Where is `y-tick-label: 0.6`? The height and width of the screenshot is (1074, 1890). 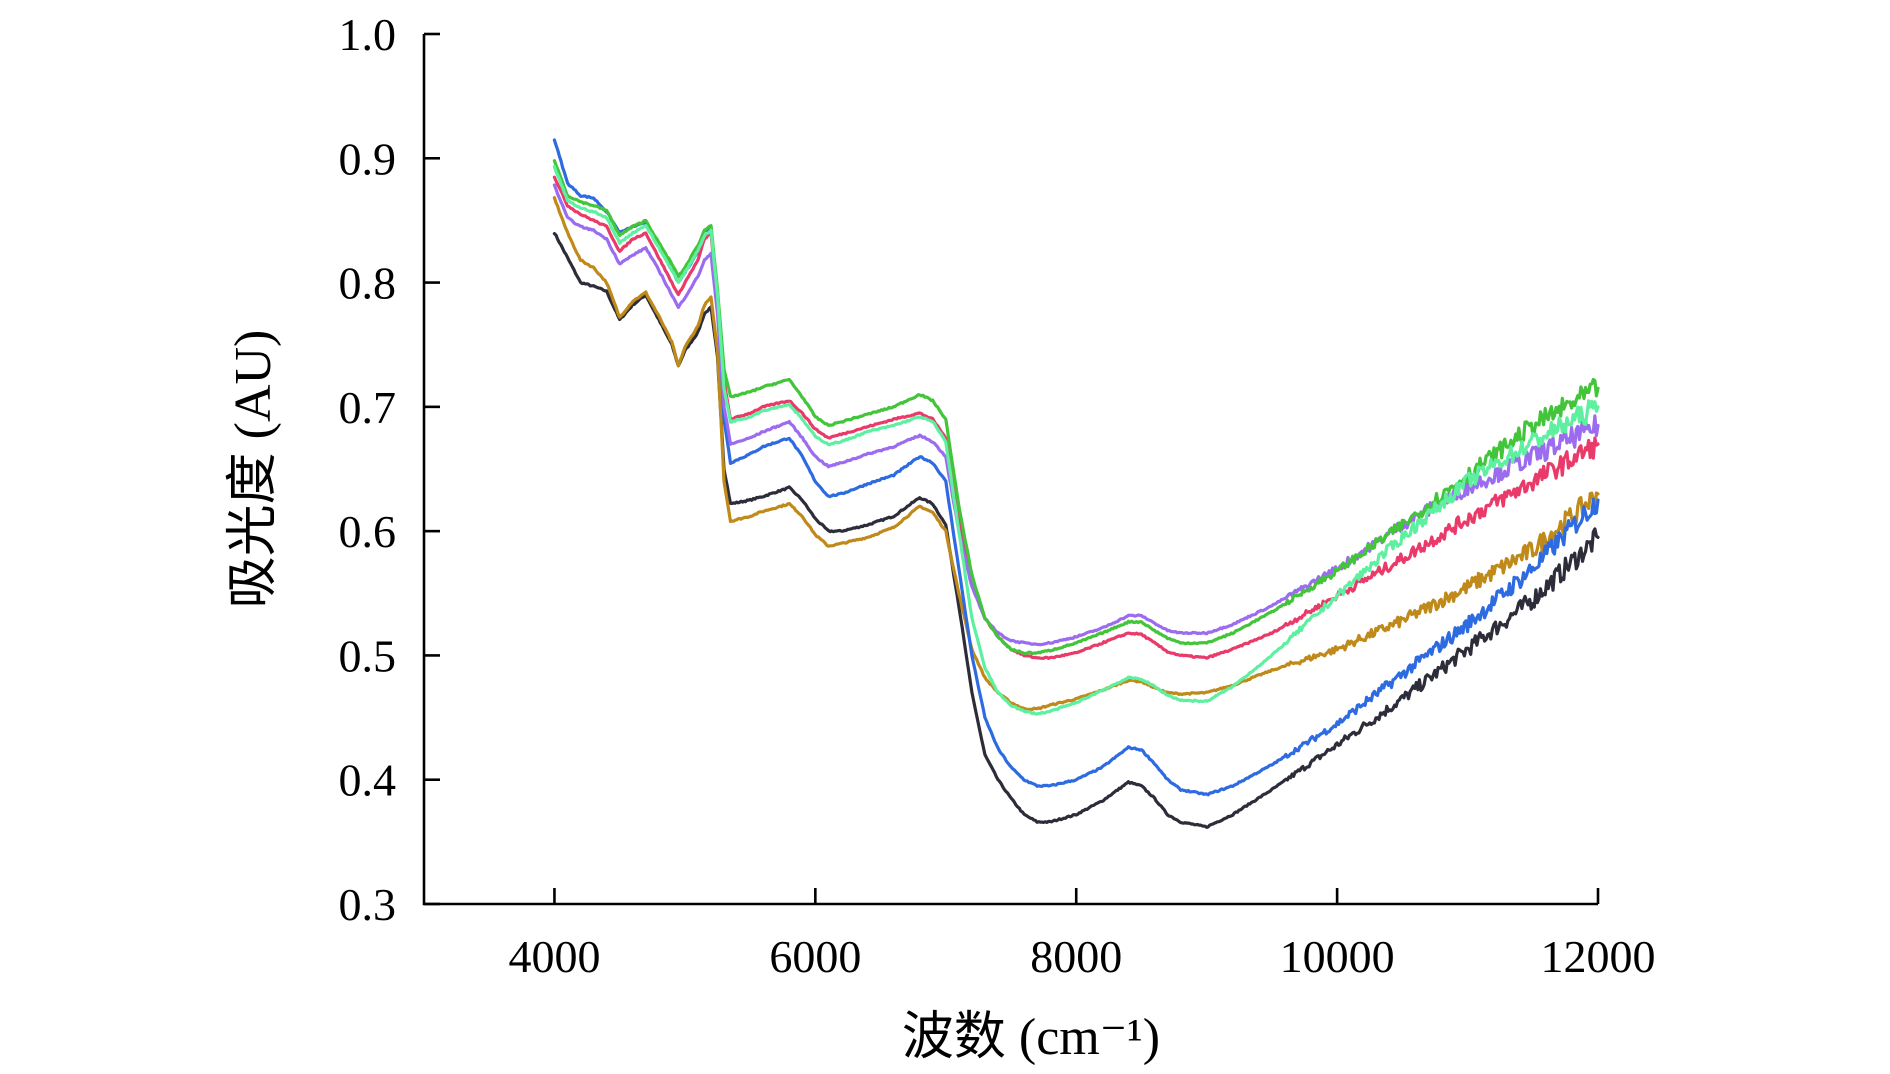 y-tick-label: 0.6 is located at coordinates (368, 531).